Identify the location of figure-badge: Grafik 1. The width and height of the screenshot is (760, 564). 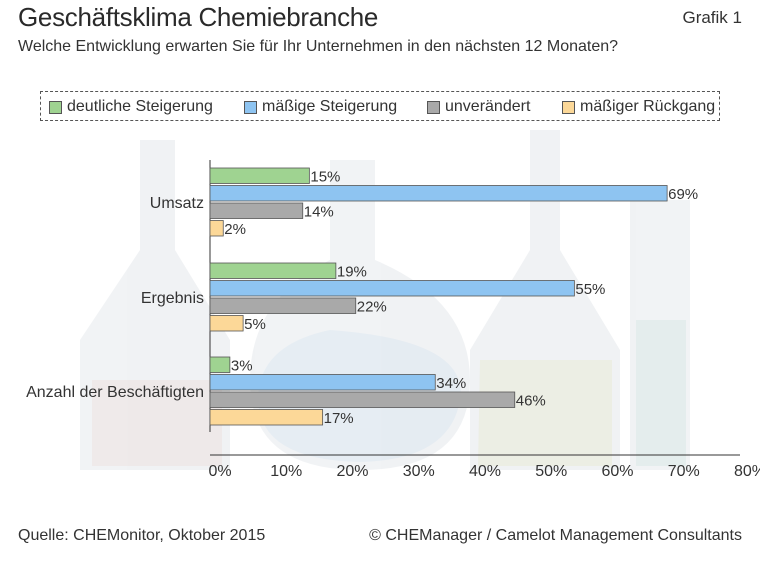
(712, 17).